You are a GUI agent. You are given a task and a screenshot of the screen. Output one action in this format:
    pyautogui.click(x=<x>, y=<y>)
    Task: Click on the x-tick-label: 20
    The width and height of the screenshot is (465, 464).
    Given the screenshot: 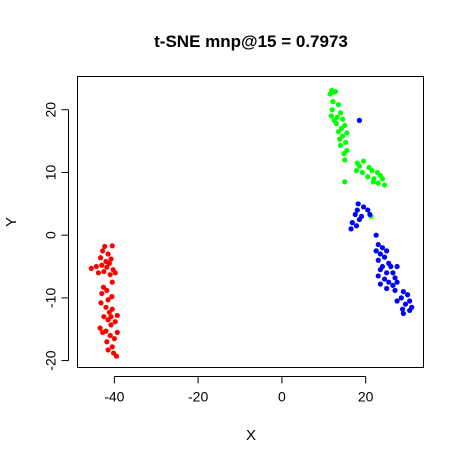 What is the action you would take?
    pyautogui.click(x=366, y=397)
    